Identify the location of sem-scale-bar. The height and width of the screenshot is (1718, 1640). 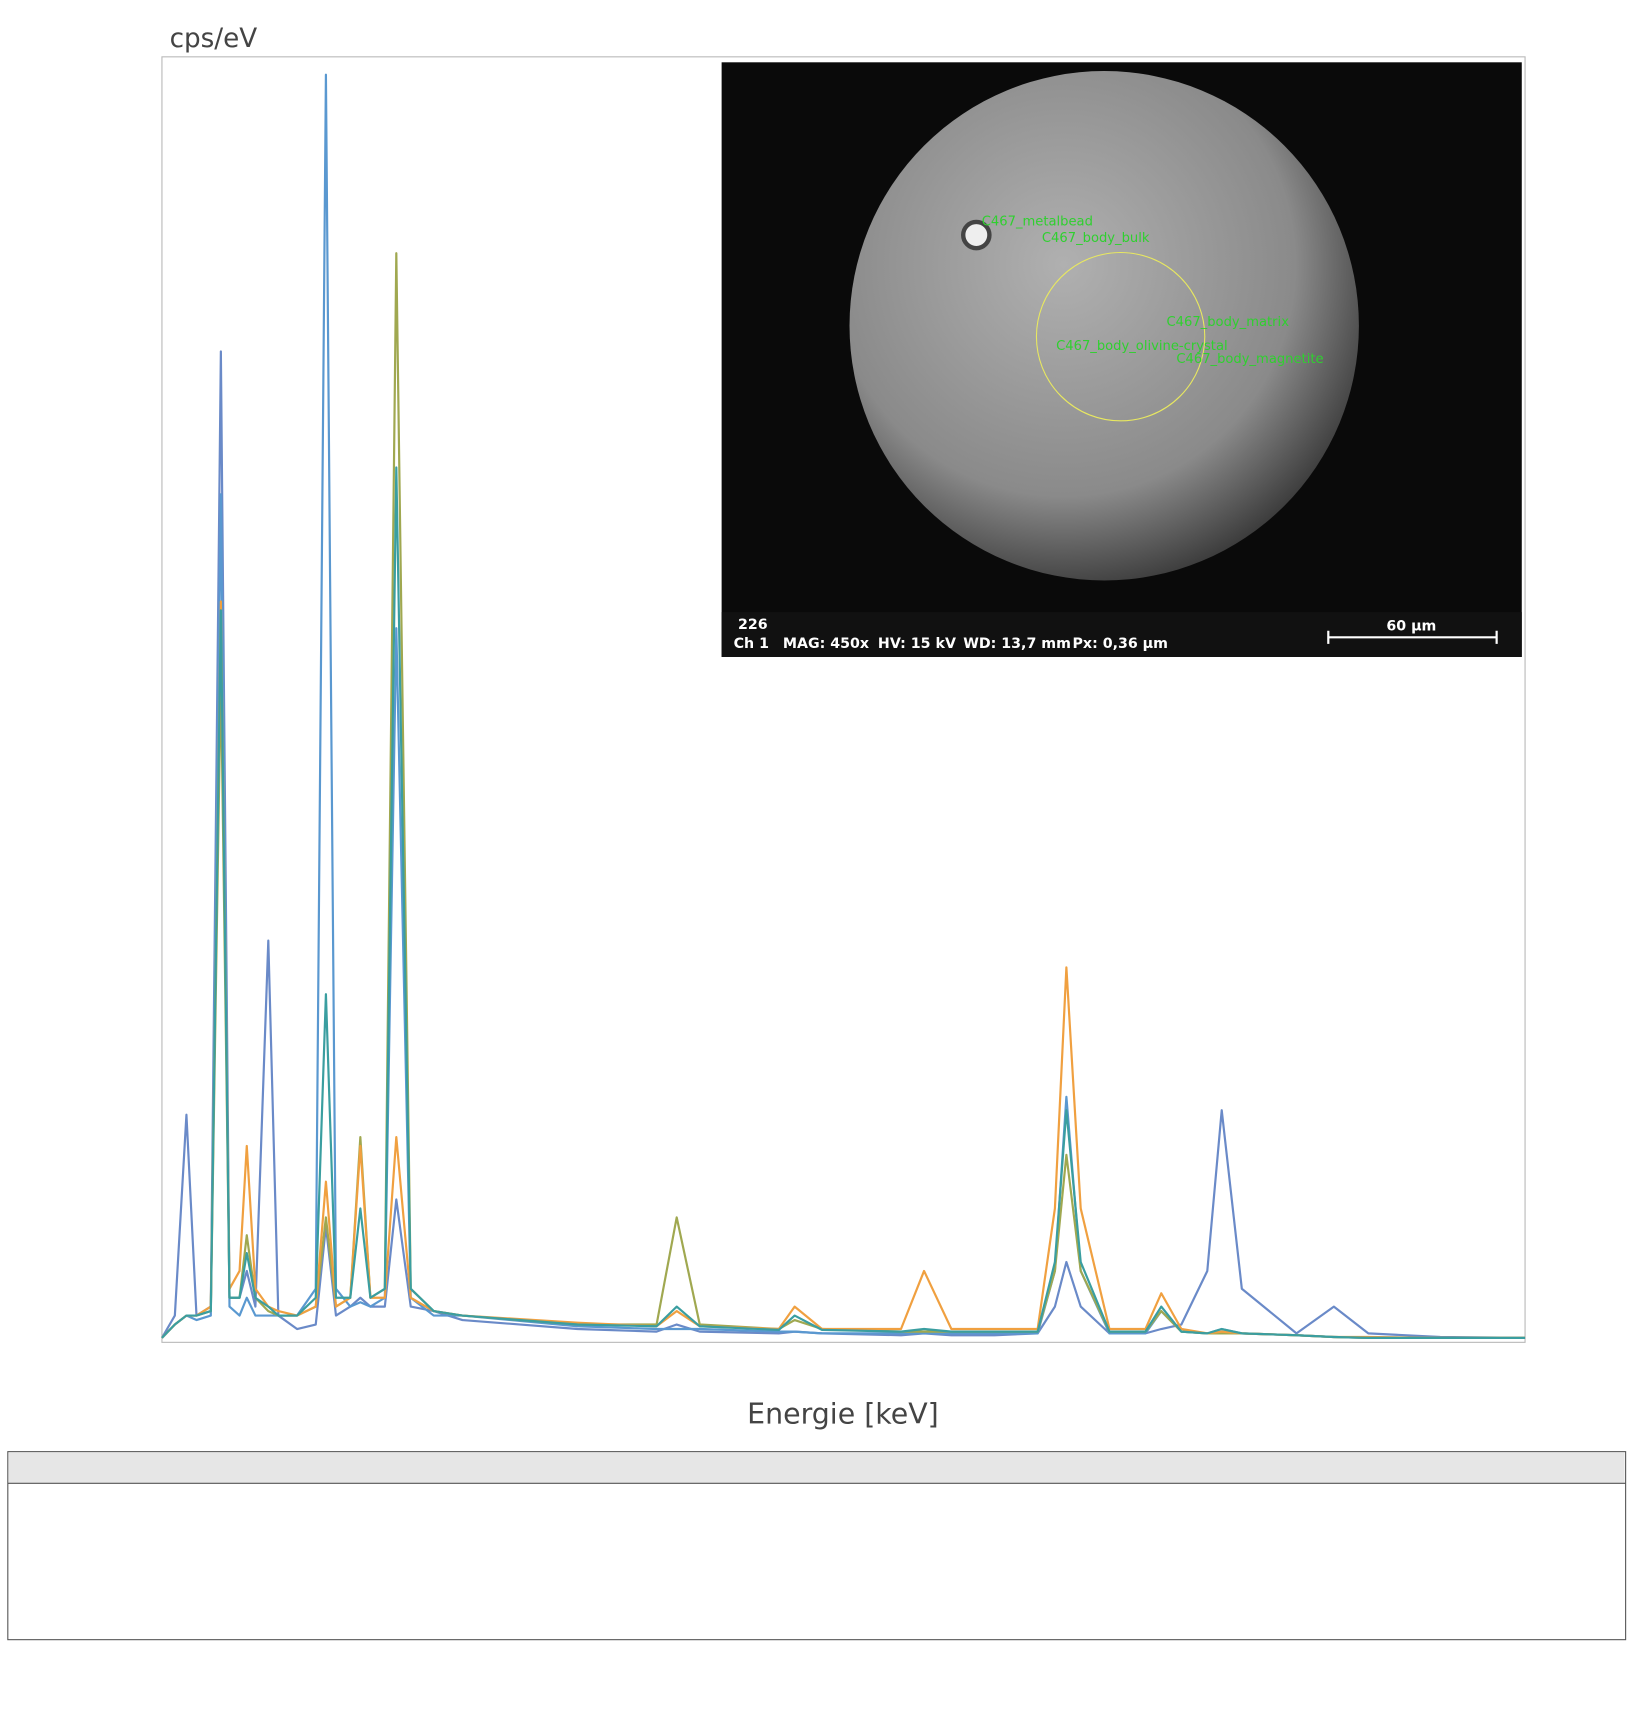
(1412, 637).